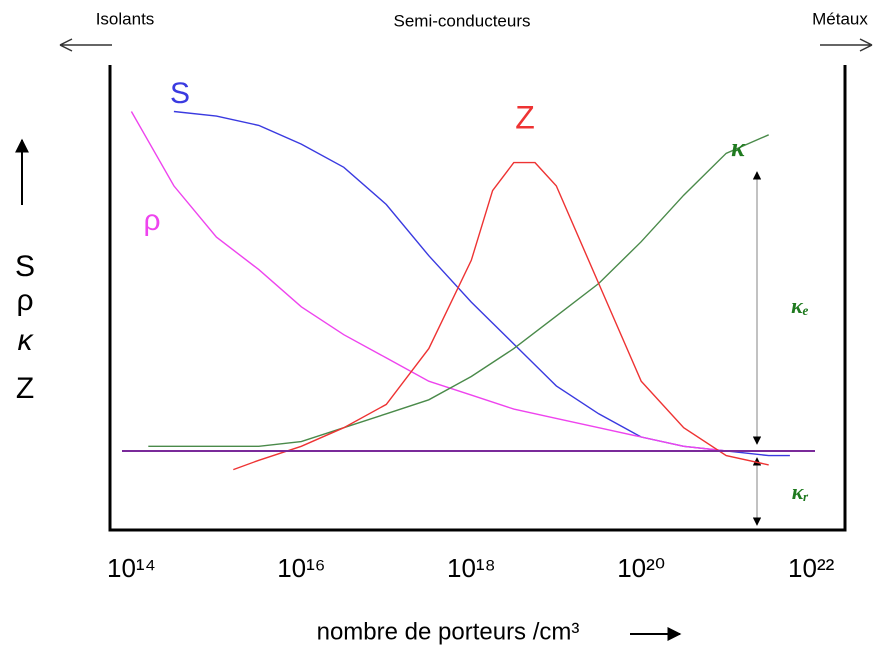 The width and height of the screenshot is (884, 653). I want to click on x-tick-label: 10¹⁴, so click(131, 568).